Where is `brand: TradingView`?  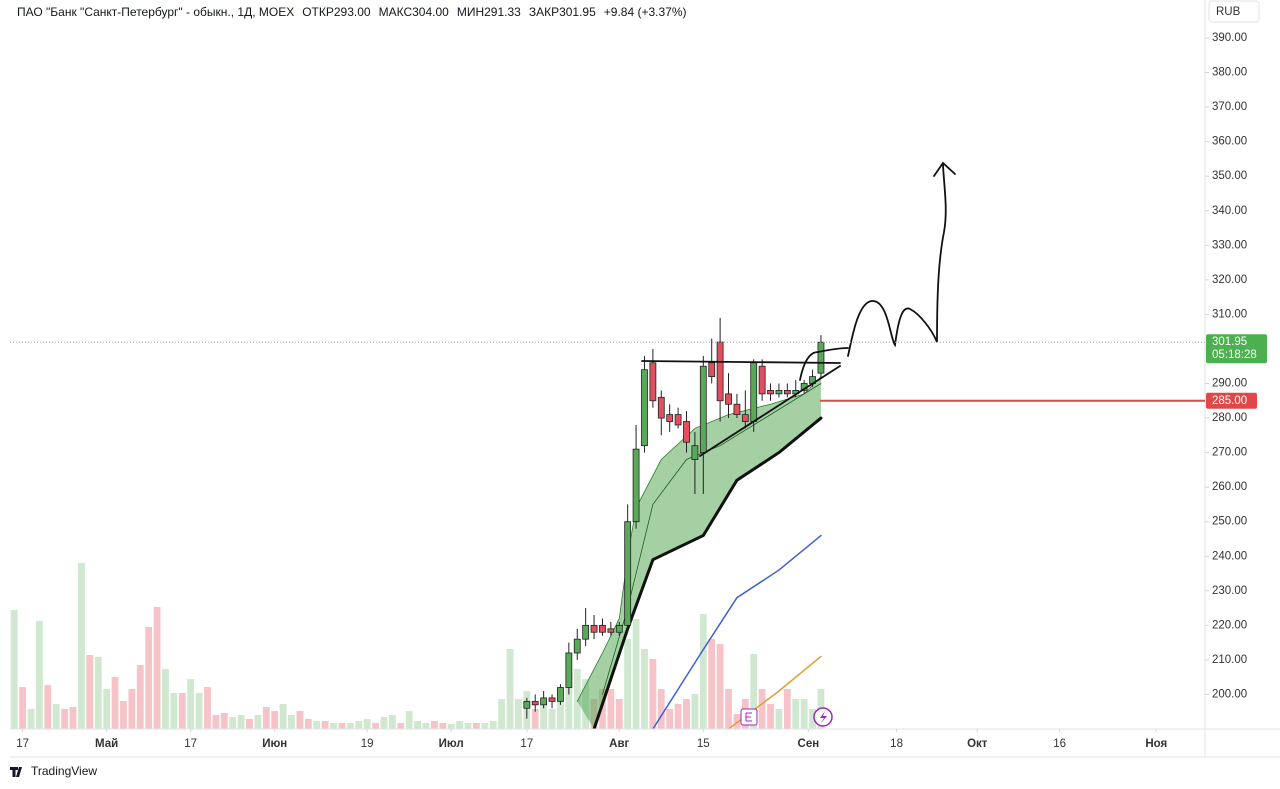
brand: TradingView is located at coordinates (64, 771).